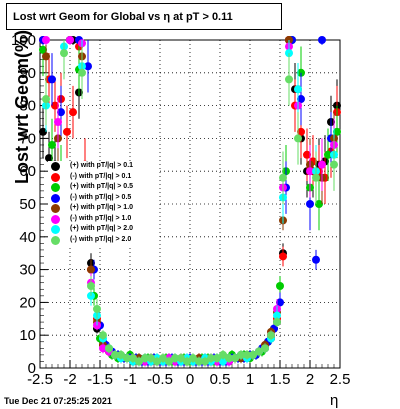  I want to click on legend-label: (+) with pT/|q| > 2.0, so click(102, 228).